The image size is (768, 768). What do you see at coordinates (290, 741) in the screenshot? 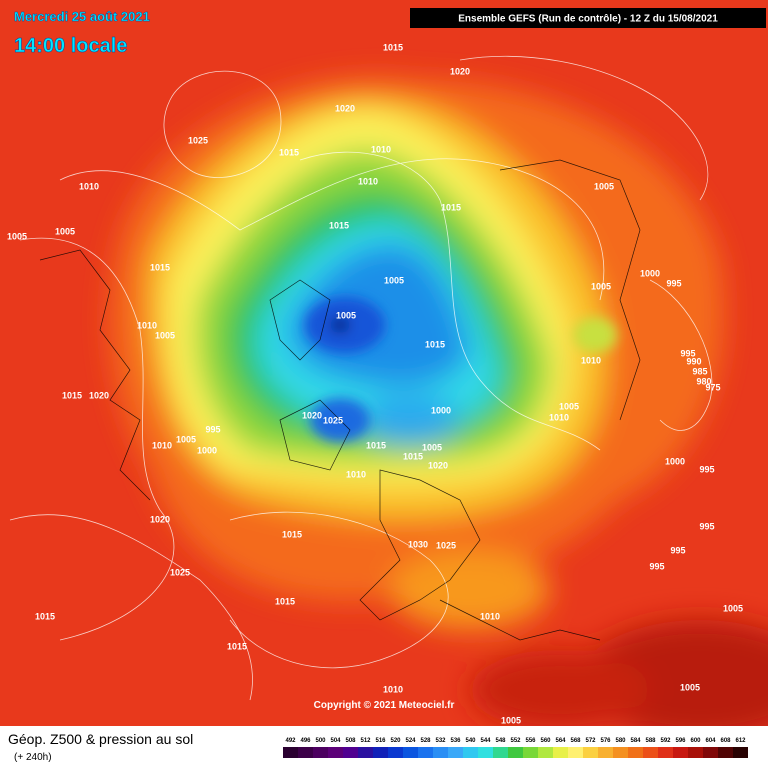
I see `colorbar-label: 492` at bounding box center [290, 741].